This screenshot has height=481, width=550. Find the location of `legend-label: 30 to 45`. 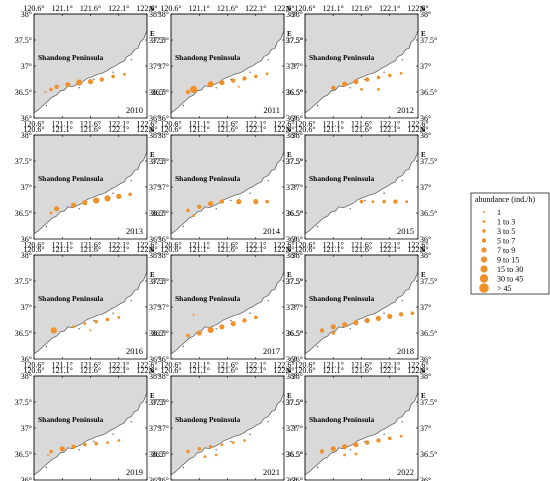

legend-label: 30 to 45 is located at coordinates (510, 279).